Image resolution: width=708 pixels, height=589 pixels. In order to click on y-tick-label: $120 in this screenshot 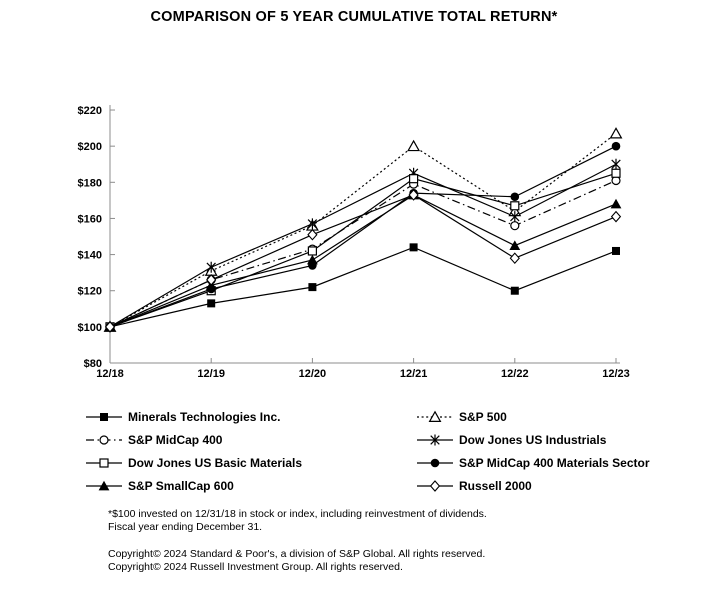, I will do `click(90, 292)`.